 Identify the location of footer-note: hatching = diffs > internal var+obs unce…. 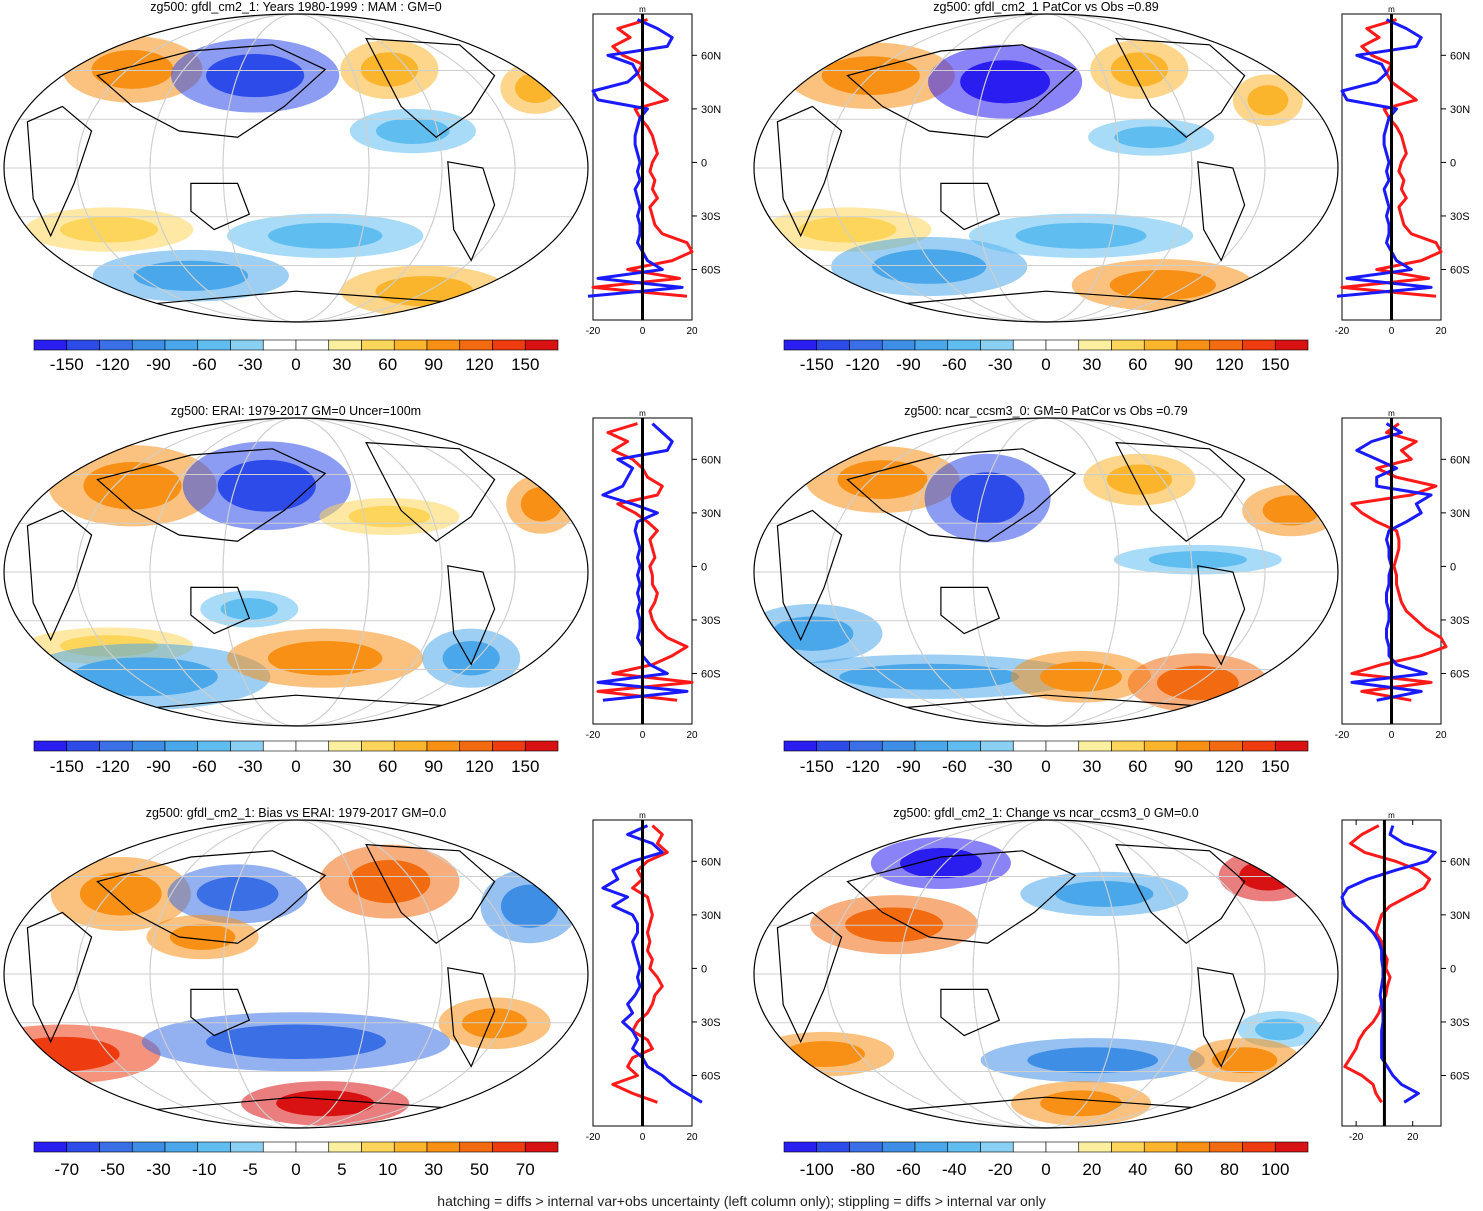
(741, 1201).